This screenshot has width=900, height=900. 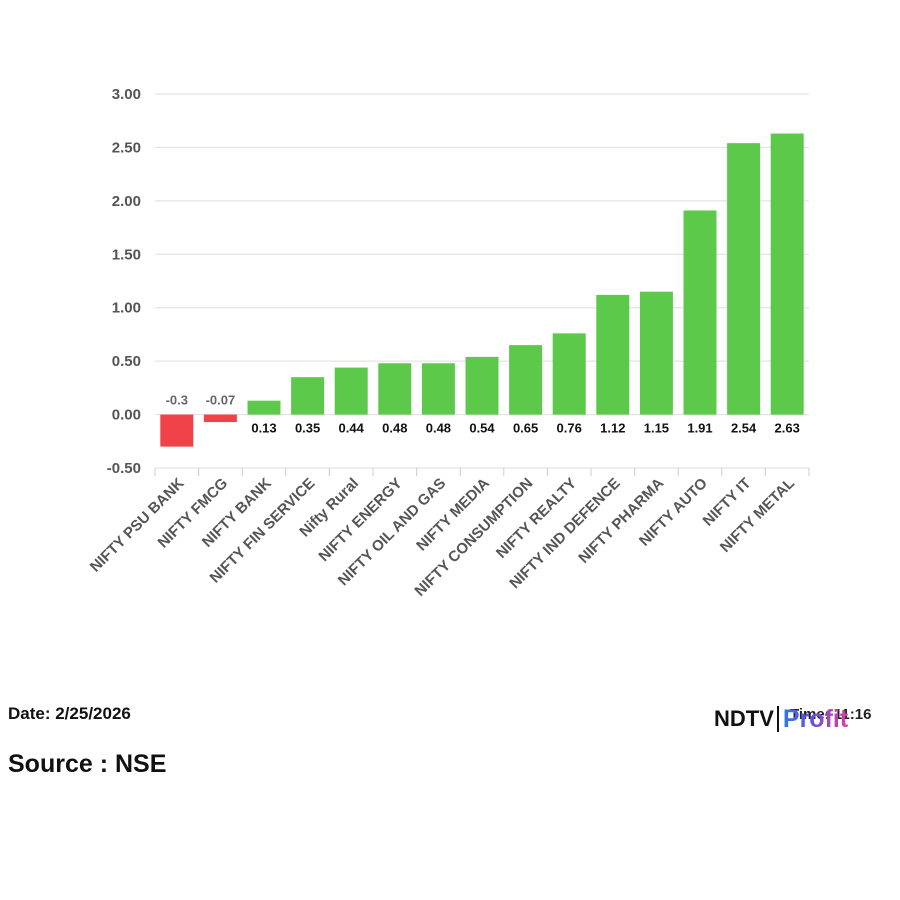 I want to click on logo-ndtv-text: NDTV, so click(x=744, y=718).